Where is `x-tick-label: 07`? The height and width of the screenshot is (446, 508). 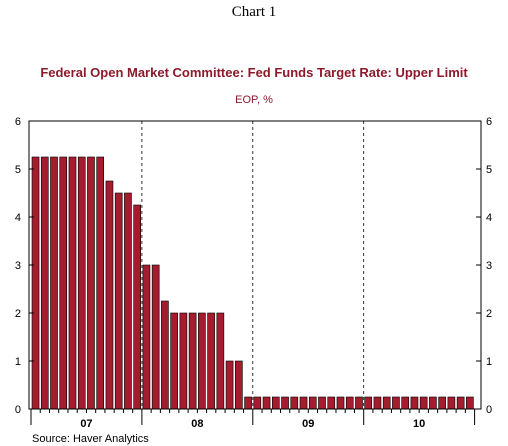
x-tick-label: 07 is located at coordinates (86, 424).